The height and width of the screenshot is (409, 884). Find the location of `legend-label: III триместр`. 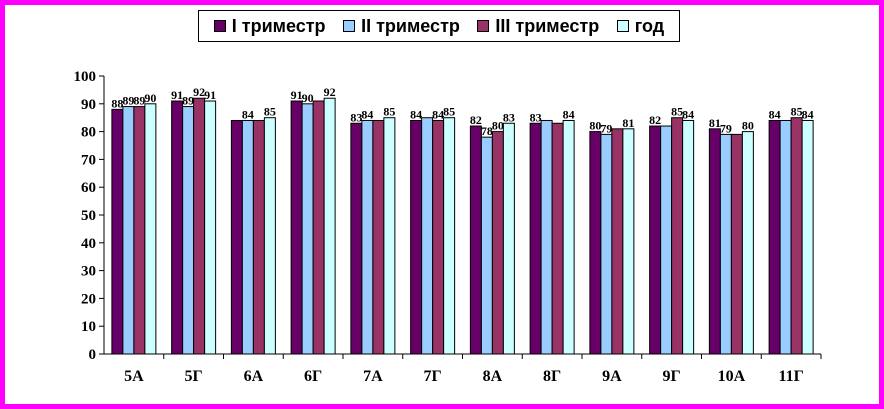

legend-label: III триместр is located at coordinates (547, 25).